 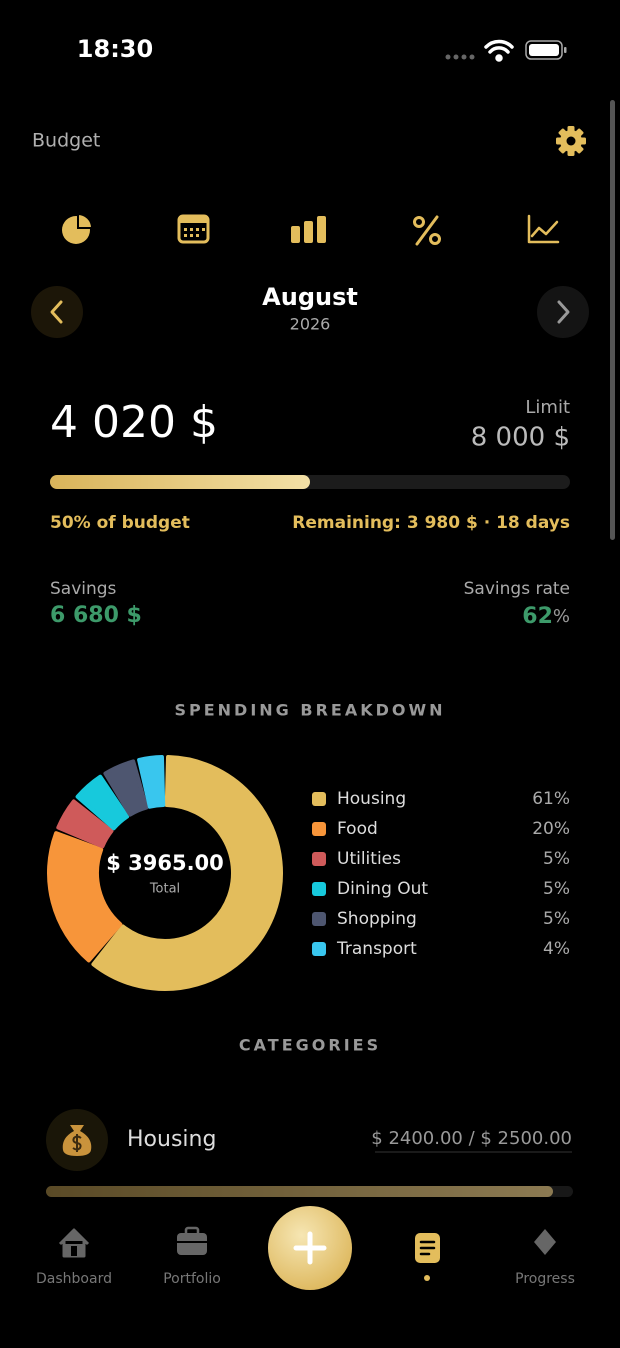 I want to click on month: August, so click(x=310, y=297).